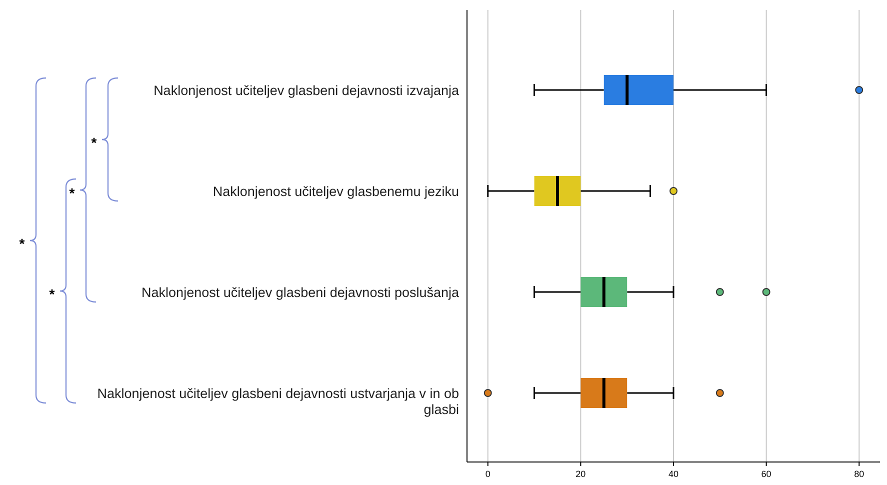 This screenshot has height=485, width=887. What do you see at coordinates (307, 90) in the screenshot?
I see `y-tick-label: Naklonjenost učiteljev glasbeni dejavnosti izvajanja` at bounding box center [307, 90].